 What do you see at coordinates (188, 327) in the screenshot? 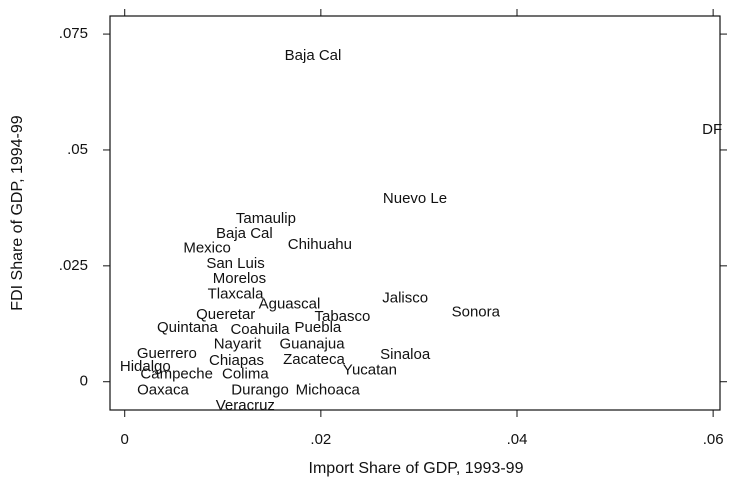
I see `point-label: Quintana` at bounding box center [188, 327].